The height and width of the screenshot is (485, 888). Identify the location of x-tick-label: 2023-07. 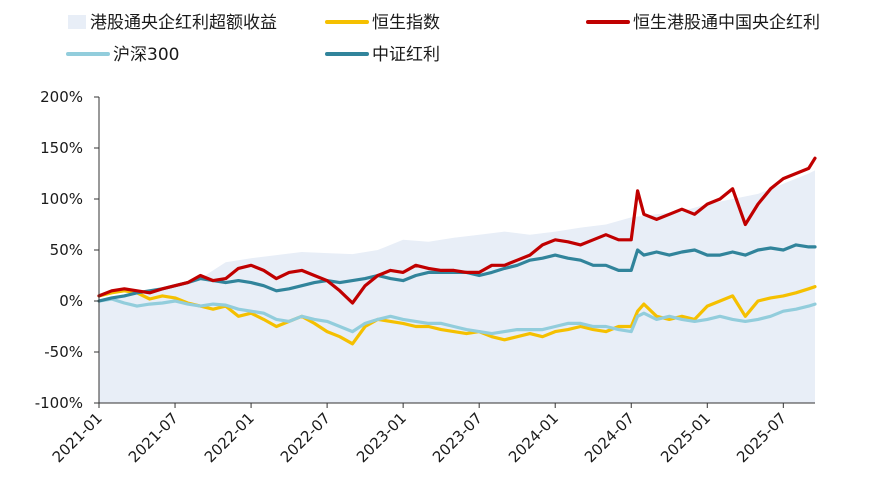
(457, 437).